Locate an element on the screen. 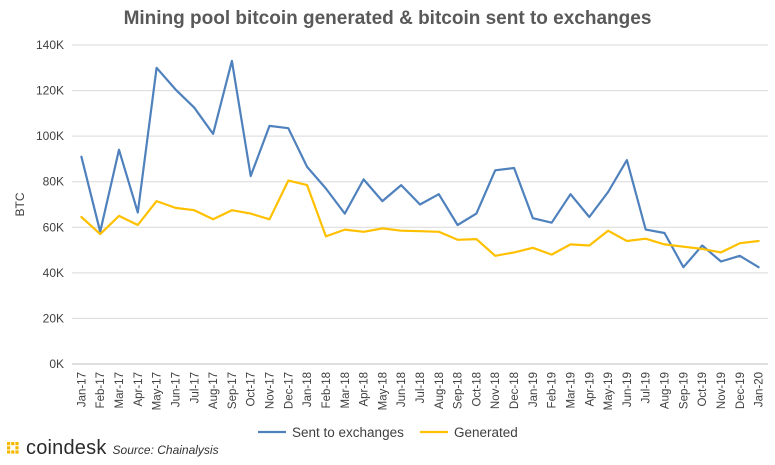  x-tick-label: Mar-18 is located at coordinates (346, 390).